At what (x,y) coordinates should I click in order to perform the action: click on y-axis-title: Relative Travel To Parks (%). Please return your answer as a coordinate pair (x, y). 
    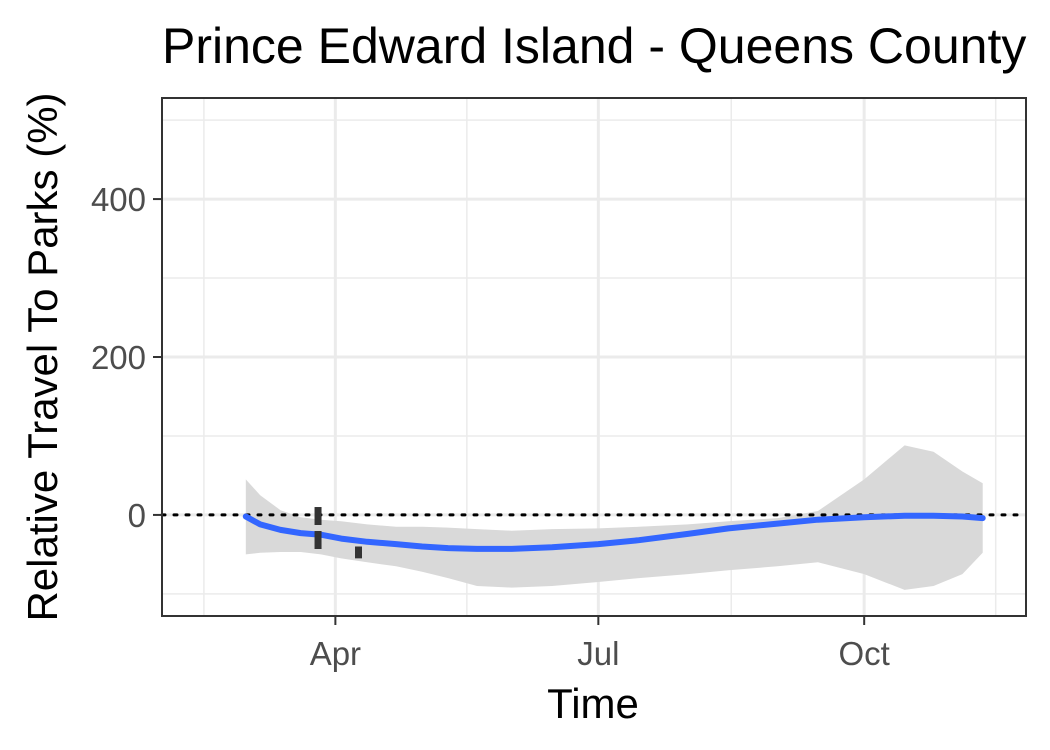
    Looking at the image, I should click on (42, 356).